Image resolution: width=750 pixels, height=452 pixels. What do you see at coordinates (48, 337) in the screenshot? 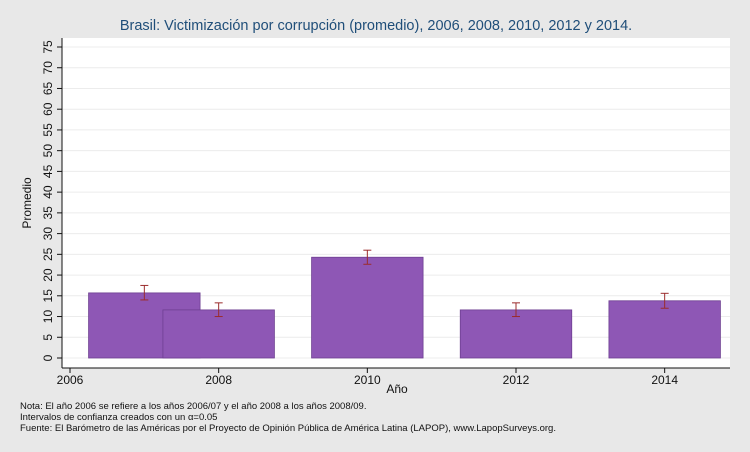
I see `y-tick-label: 5` at bounding box center [48, 337].